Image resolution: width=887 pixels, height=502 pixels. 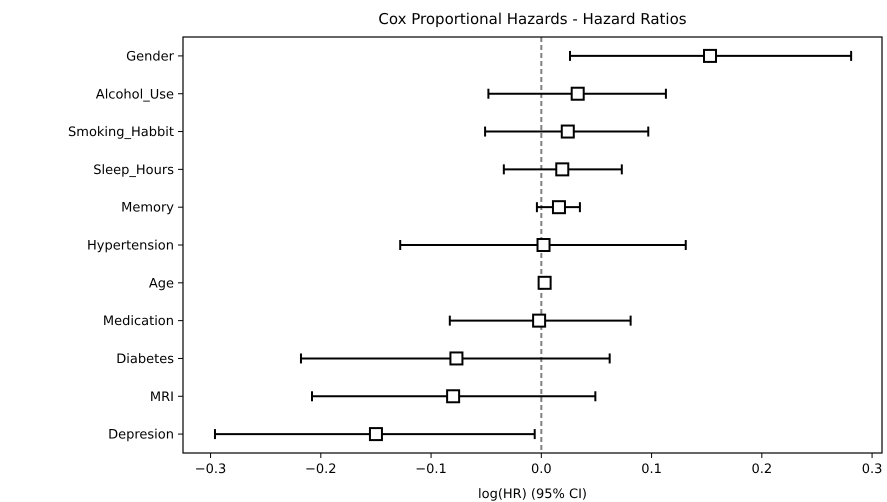 What do you see at coordinates (541, 469) in the screenshot?
I see `x-tick-label: 0.0` at bounding box center [541, 469].